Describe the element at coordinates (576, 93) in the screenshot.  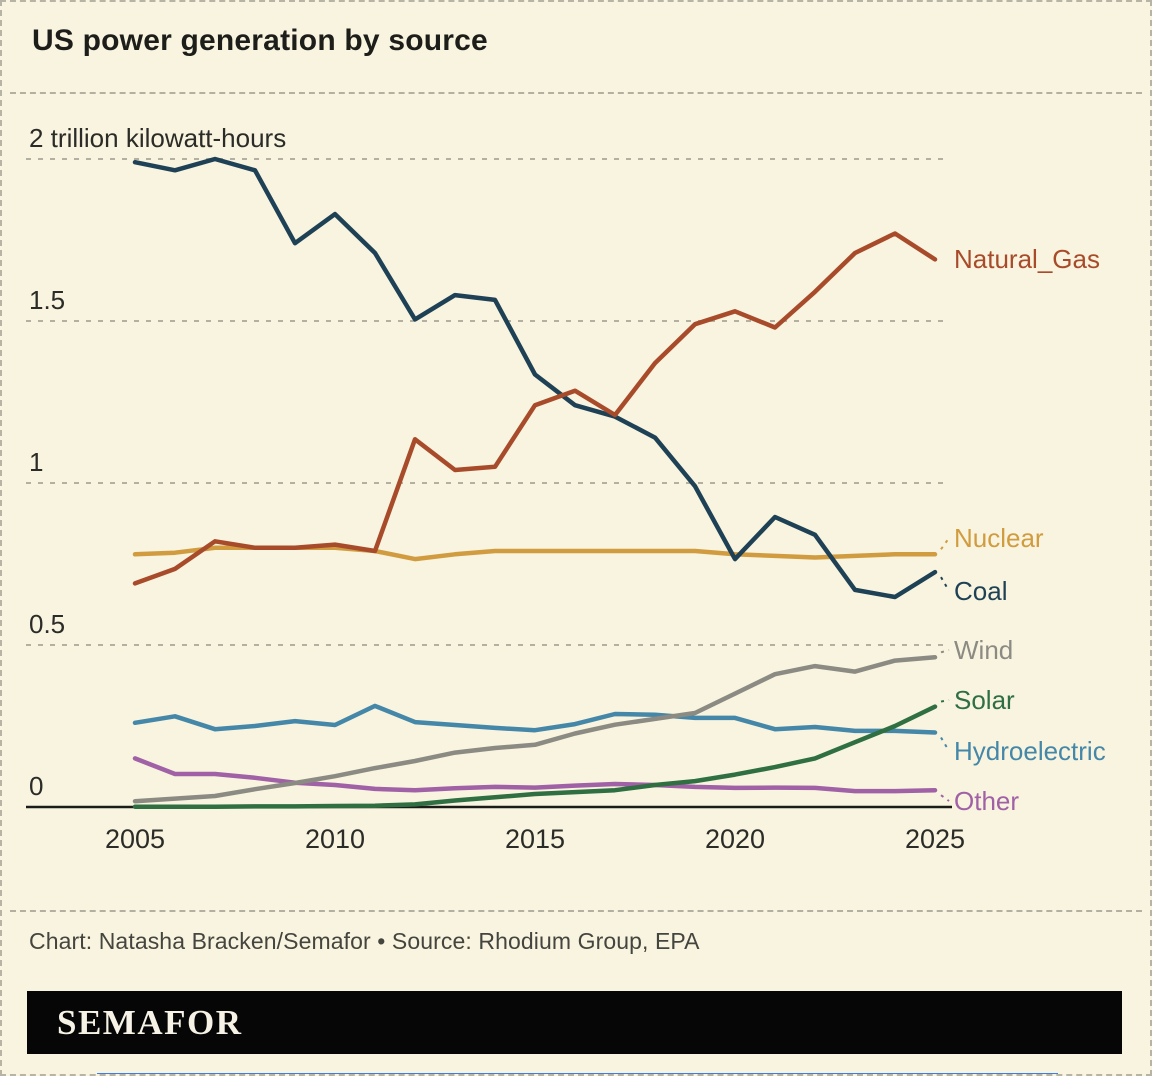
I see `title-separator` at that location.